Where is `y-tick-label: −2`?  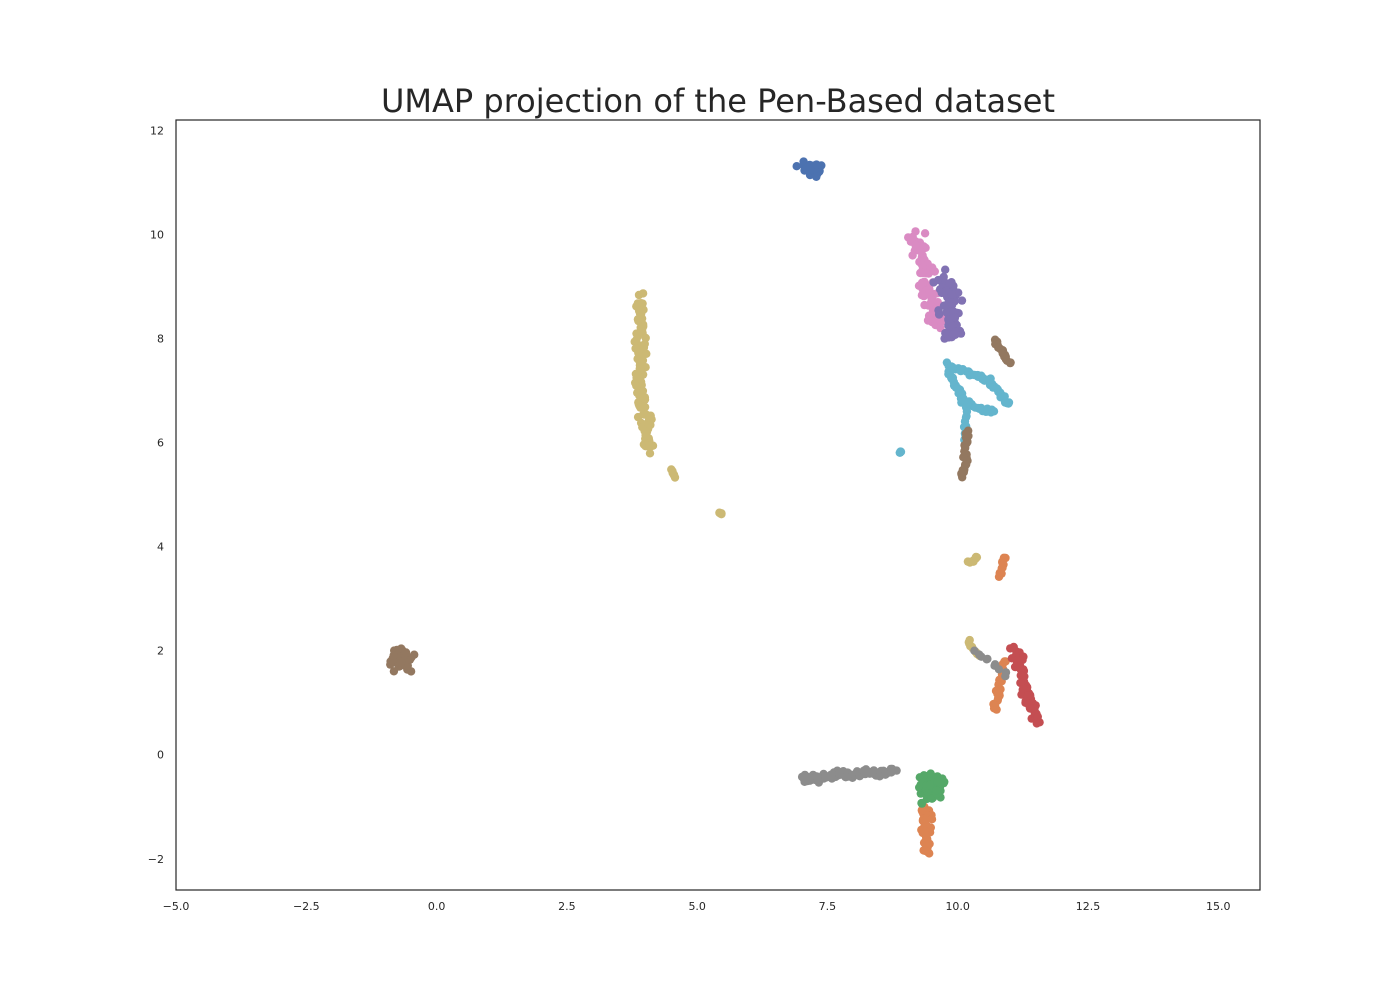
y-tick-label: −2 is located at coordinates (156, 859).